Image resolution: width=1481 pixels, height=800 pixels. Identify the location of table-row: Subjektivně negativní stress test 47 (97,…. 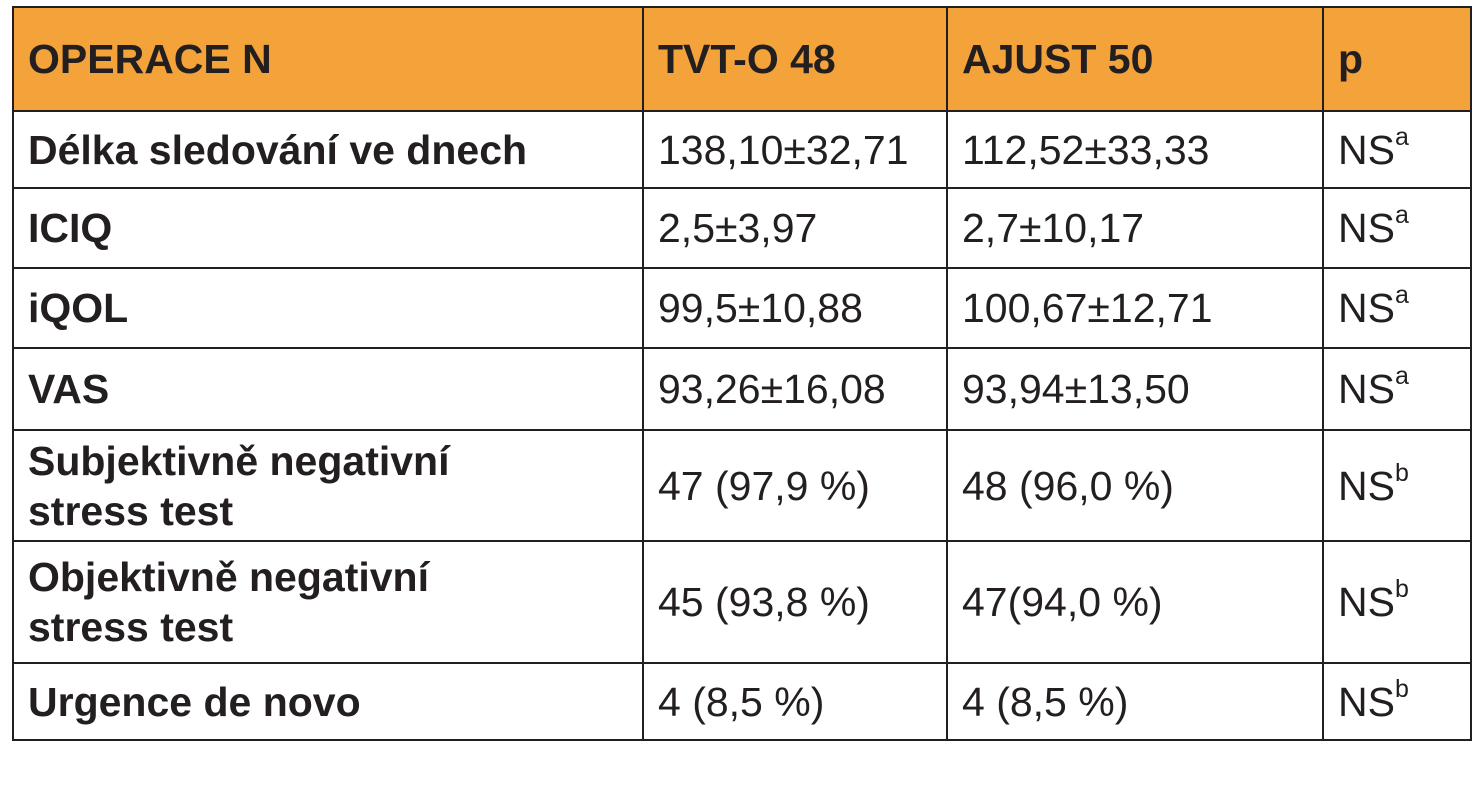
(742, 485).